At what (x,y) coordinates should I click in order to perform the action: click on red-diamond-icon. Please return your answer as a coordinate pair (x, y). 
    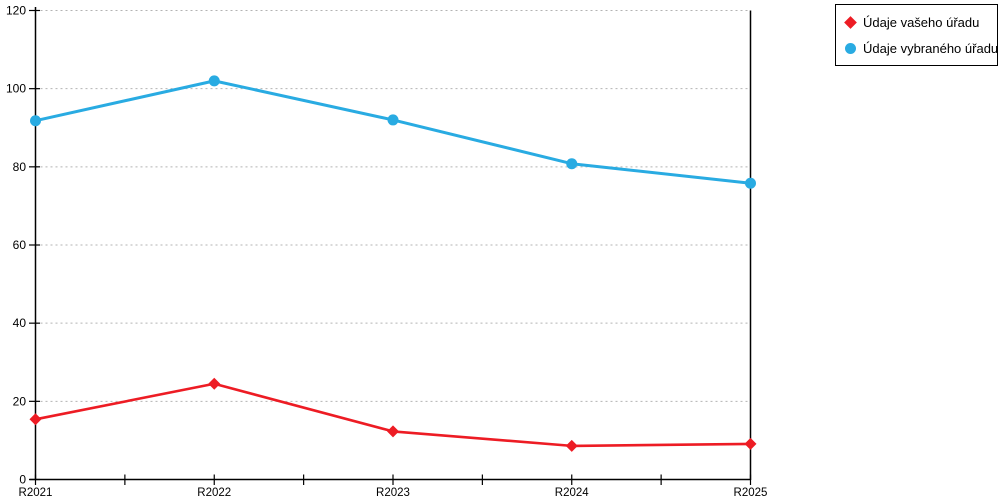
    Looking at the image, I should click on (850, 22).